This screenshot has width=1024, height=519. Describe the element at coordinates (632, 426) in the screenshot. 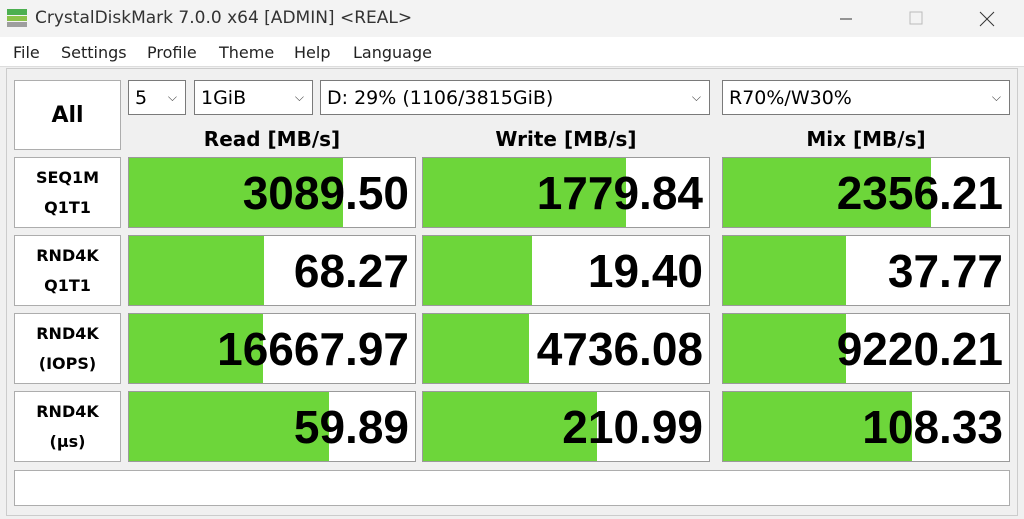

I see `result-value: 210.99` at that location.